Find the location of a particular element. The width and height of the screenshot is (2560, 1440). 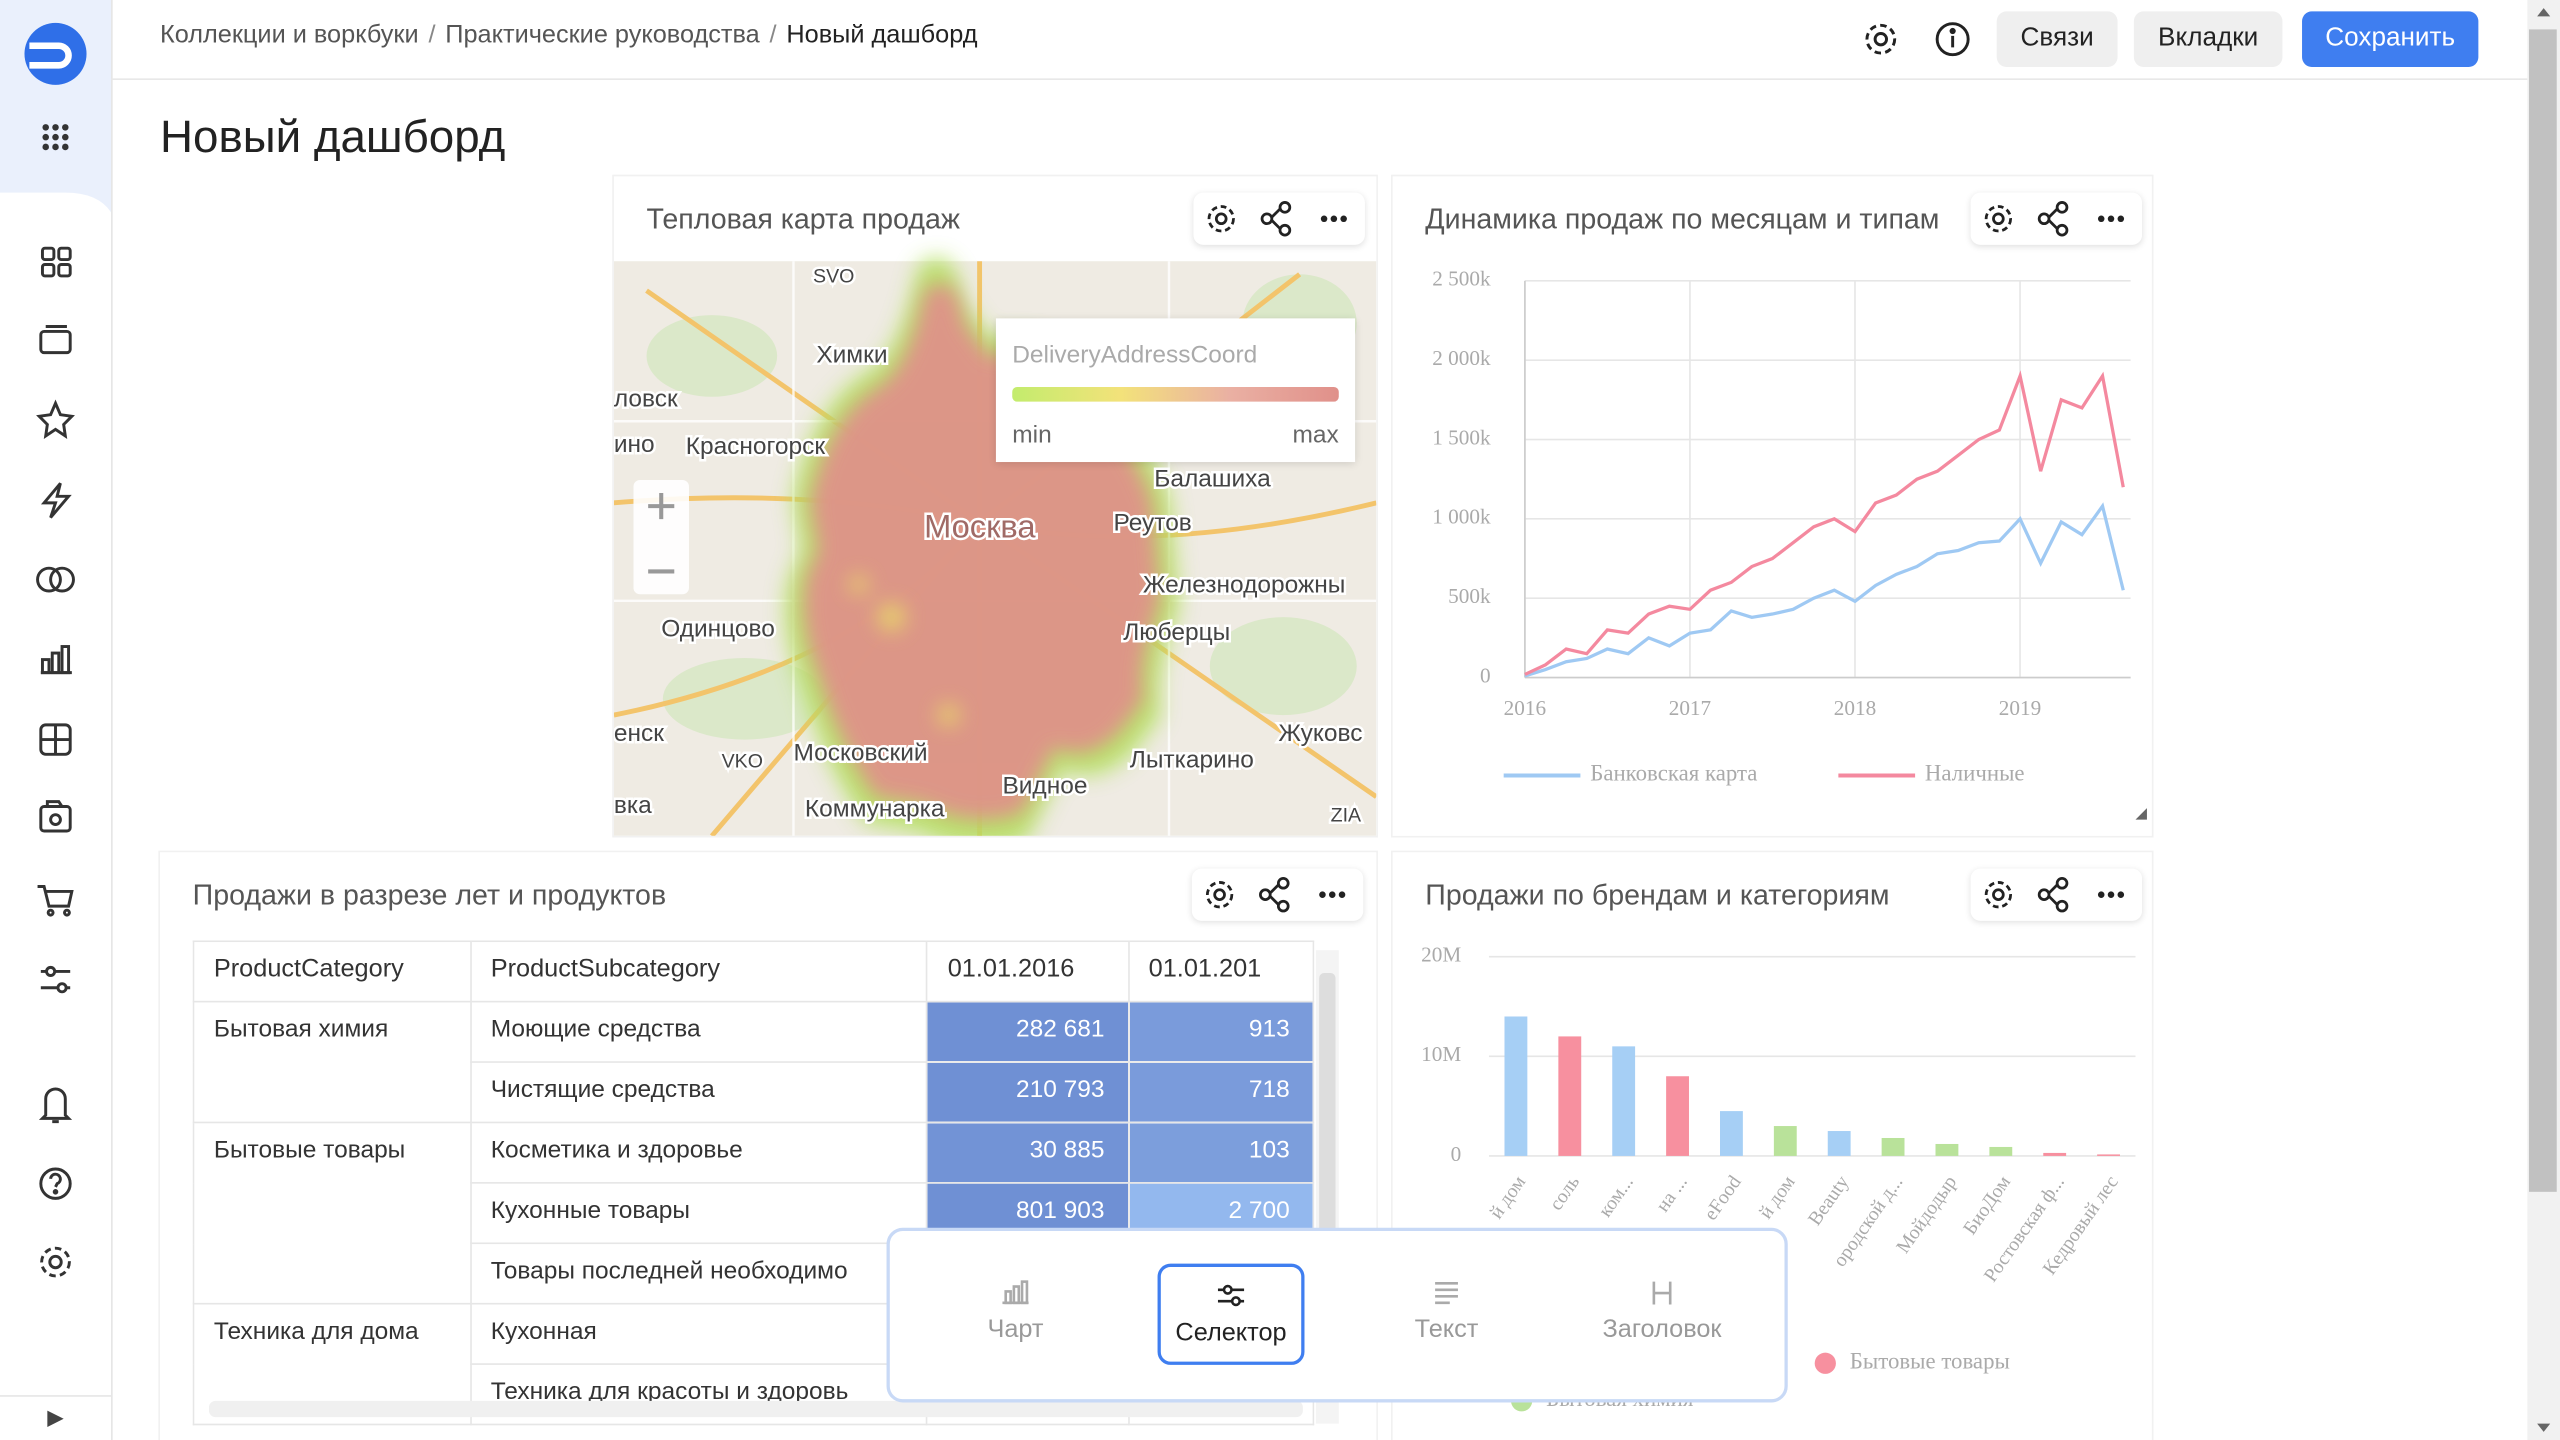

x-tick-label: соль is located at coordinates (1565, 1193).